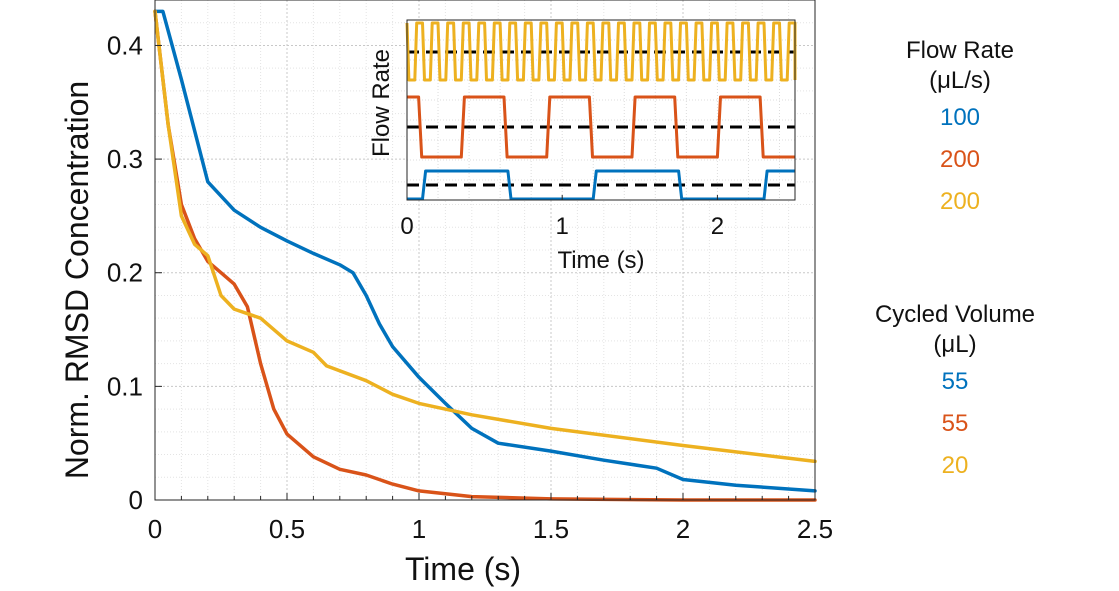  What do you see at coordinates (960, 50) in the screenshot?
I see `legend-flow-rate-title: Flow Rate` at bounding box center [960, 50].